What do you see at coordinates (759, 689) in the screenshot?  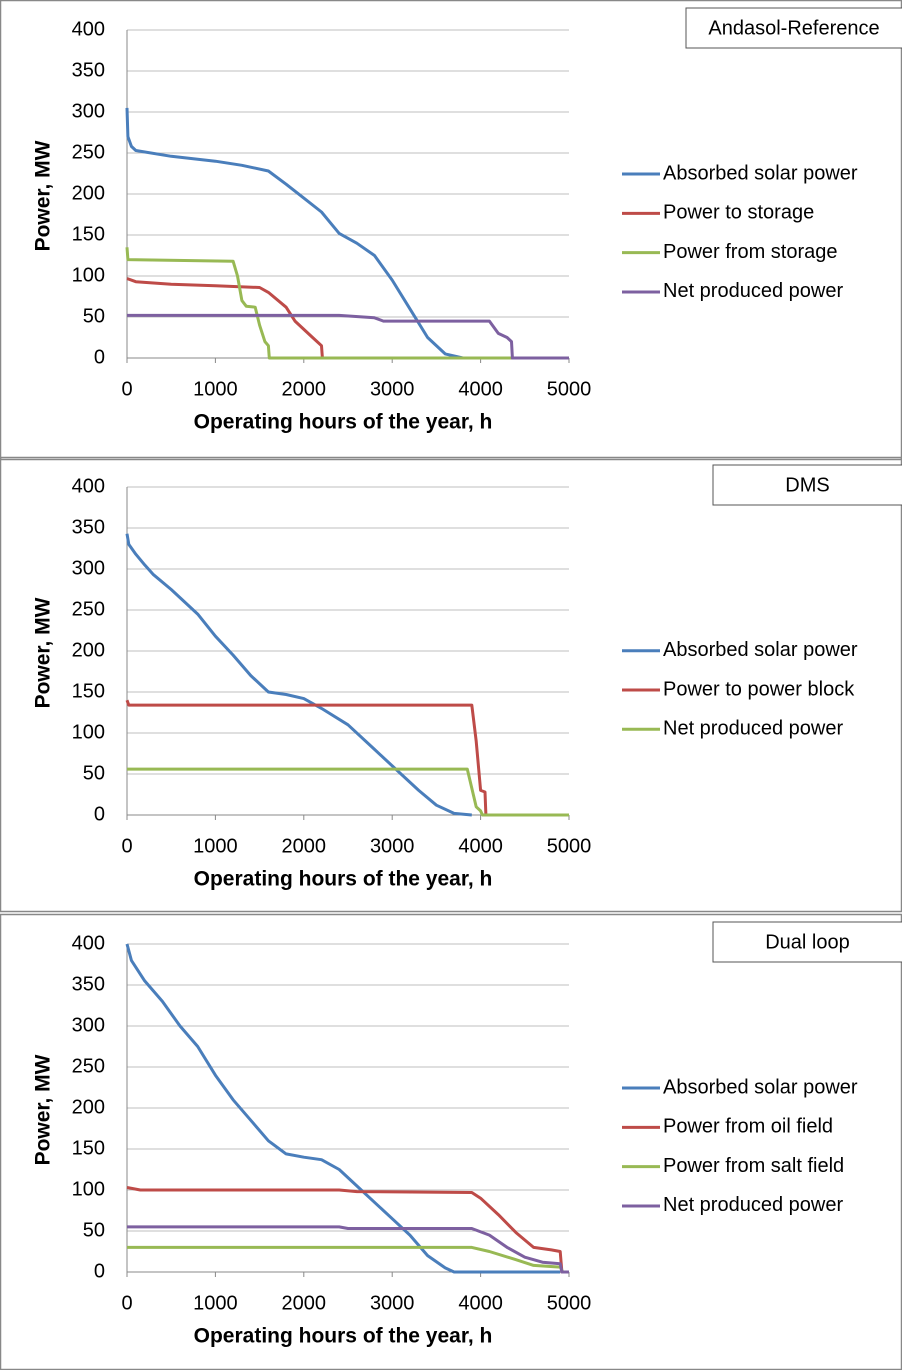 I see `legend-label: Power to power block` at bounding box center [759, 689].